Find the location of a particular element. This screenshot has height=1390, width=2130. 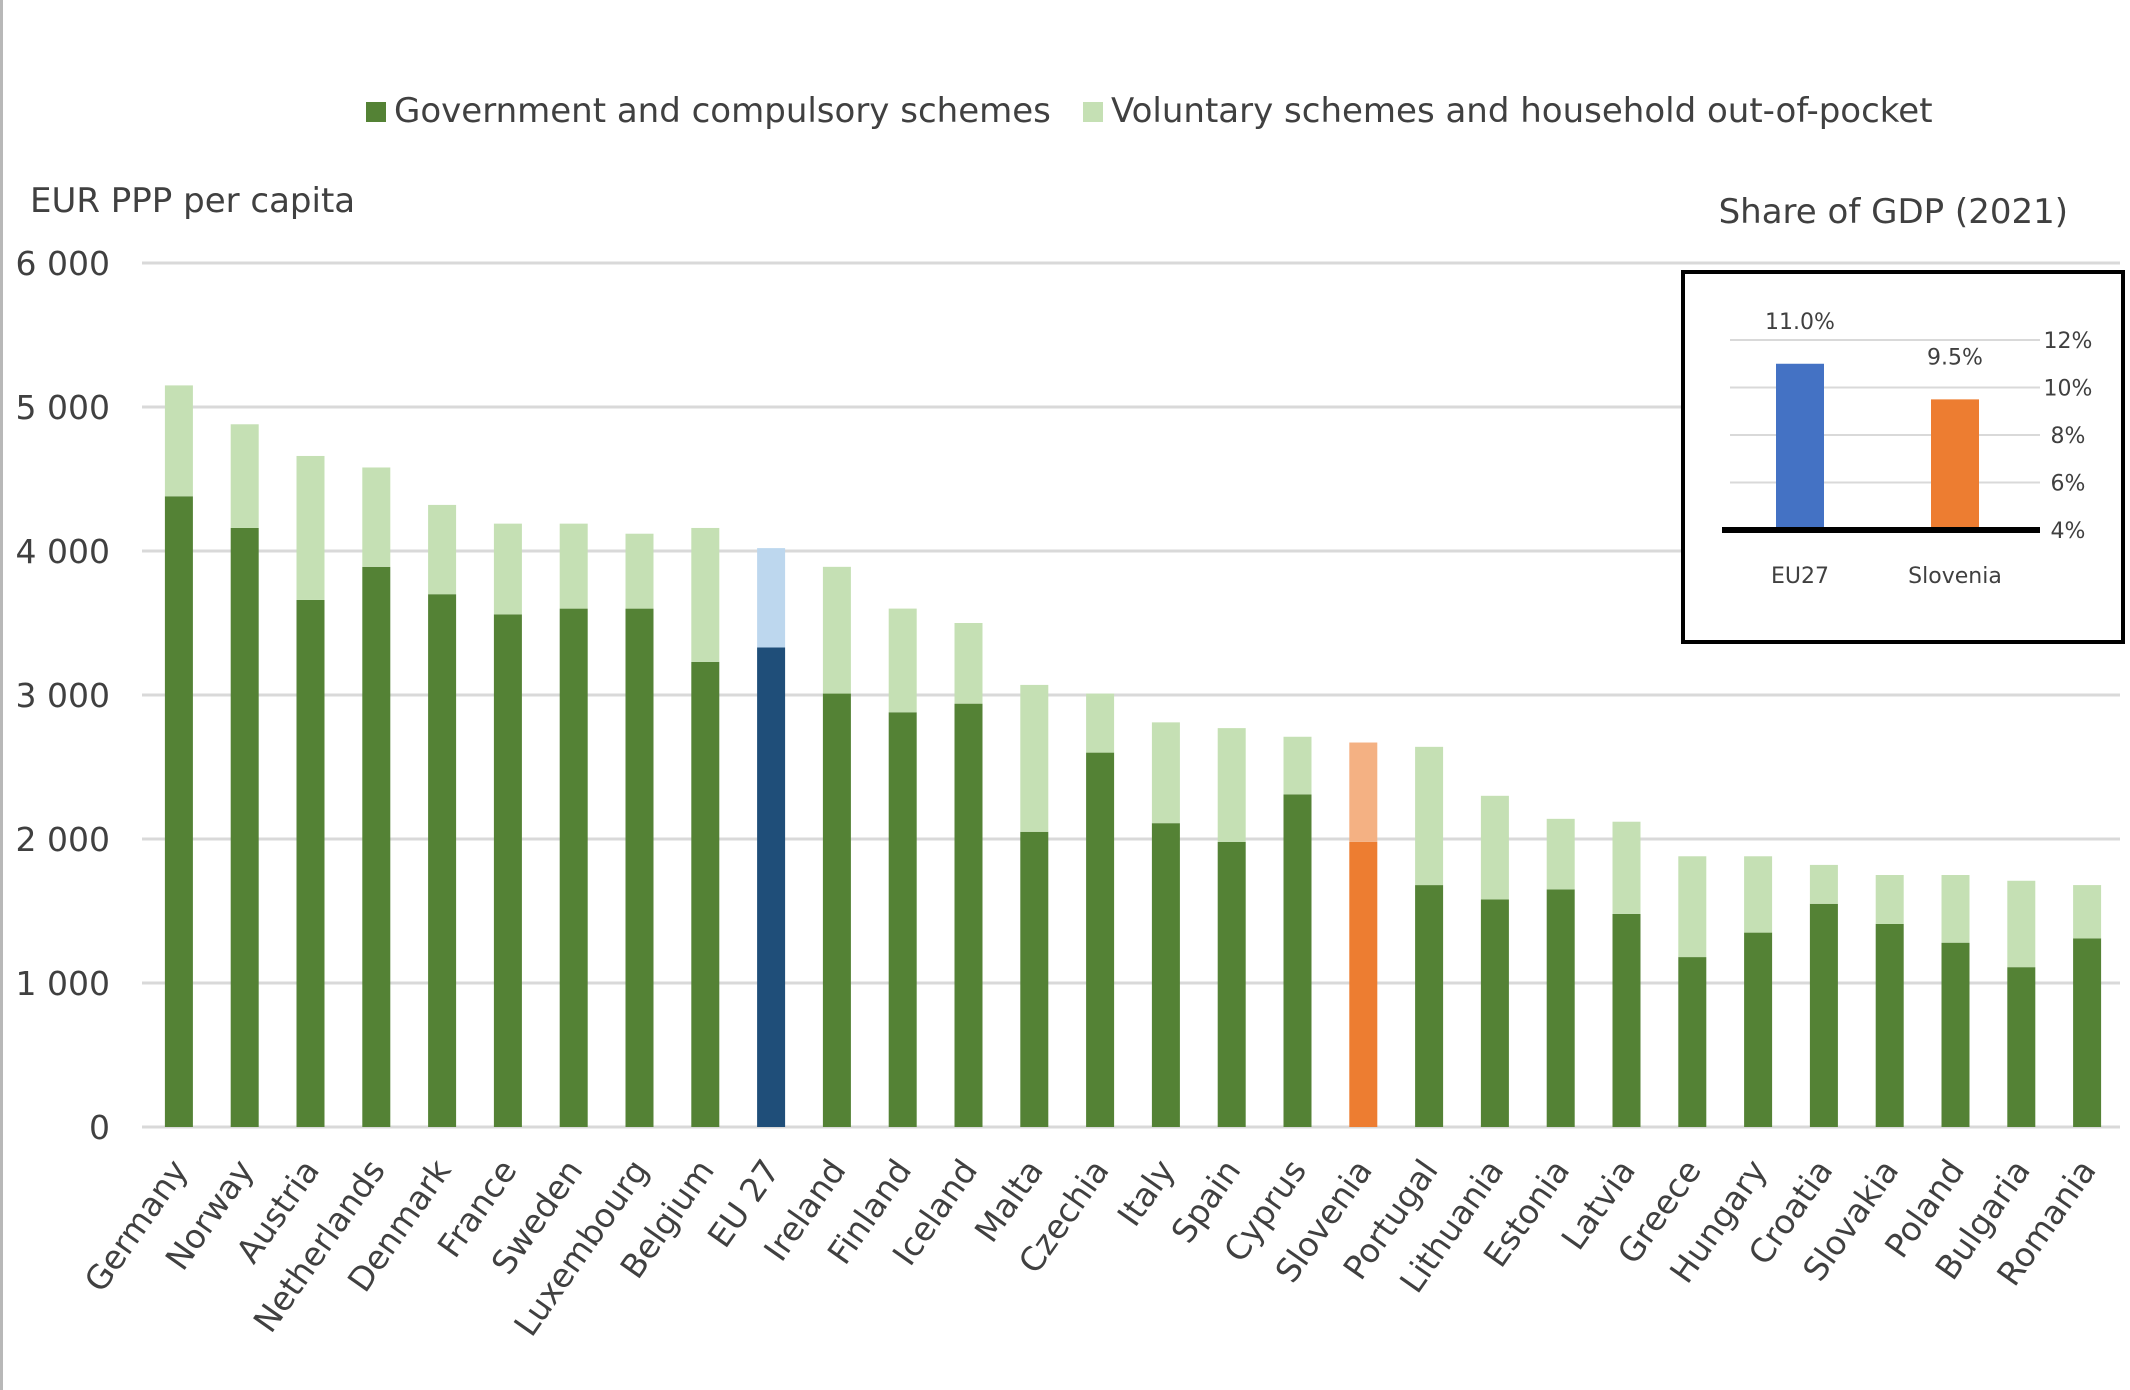

inset-frame is located at coordinates (1903, 457).